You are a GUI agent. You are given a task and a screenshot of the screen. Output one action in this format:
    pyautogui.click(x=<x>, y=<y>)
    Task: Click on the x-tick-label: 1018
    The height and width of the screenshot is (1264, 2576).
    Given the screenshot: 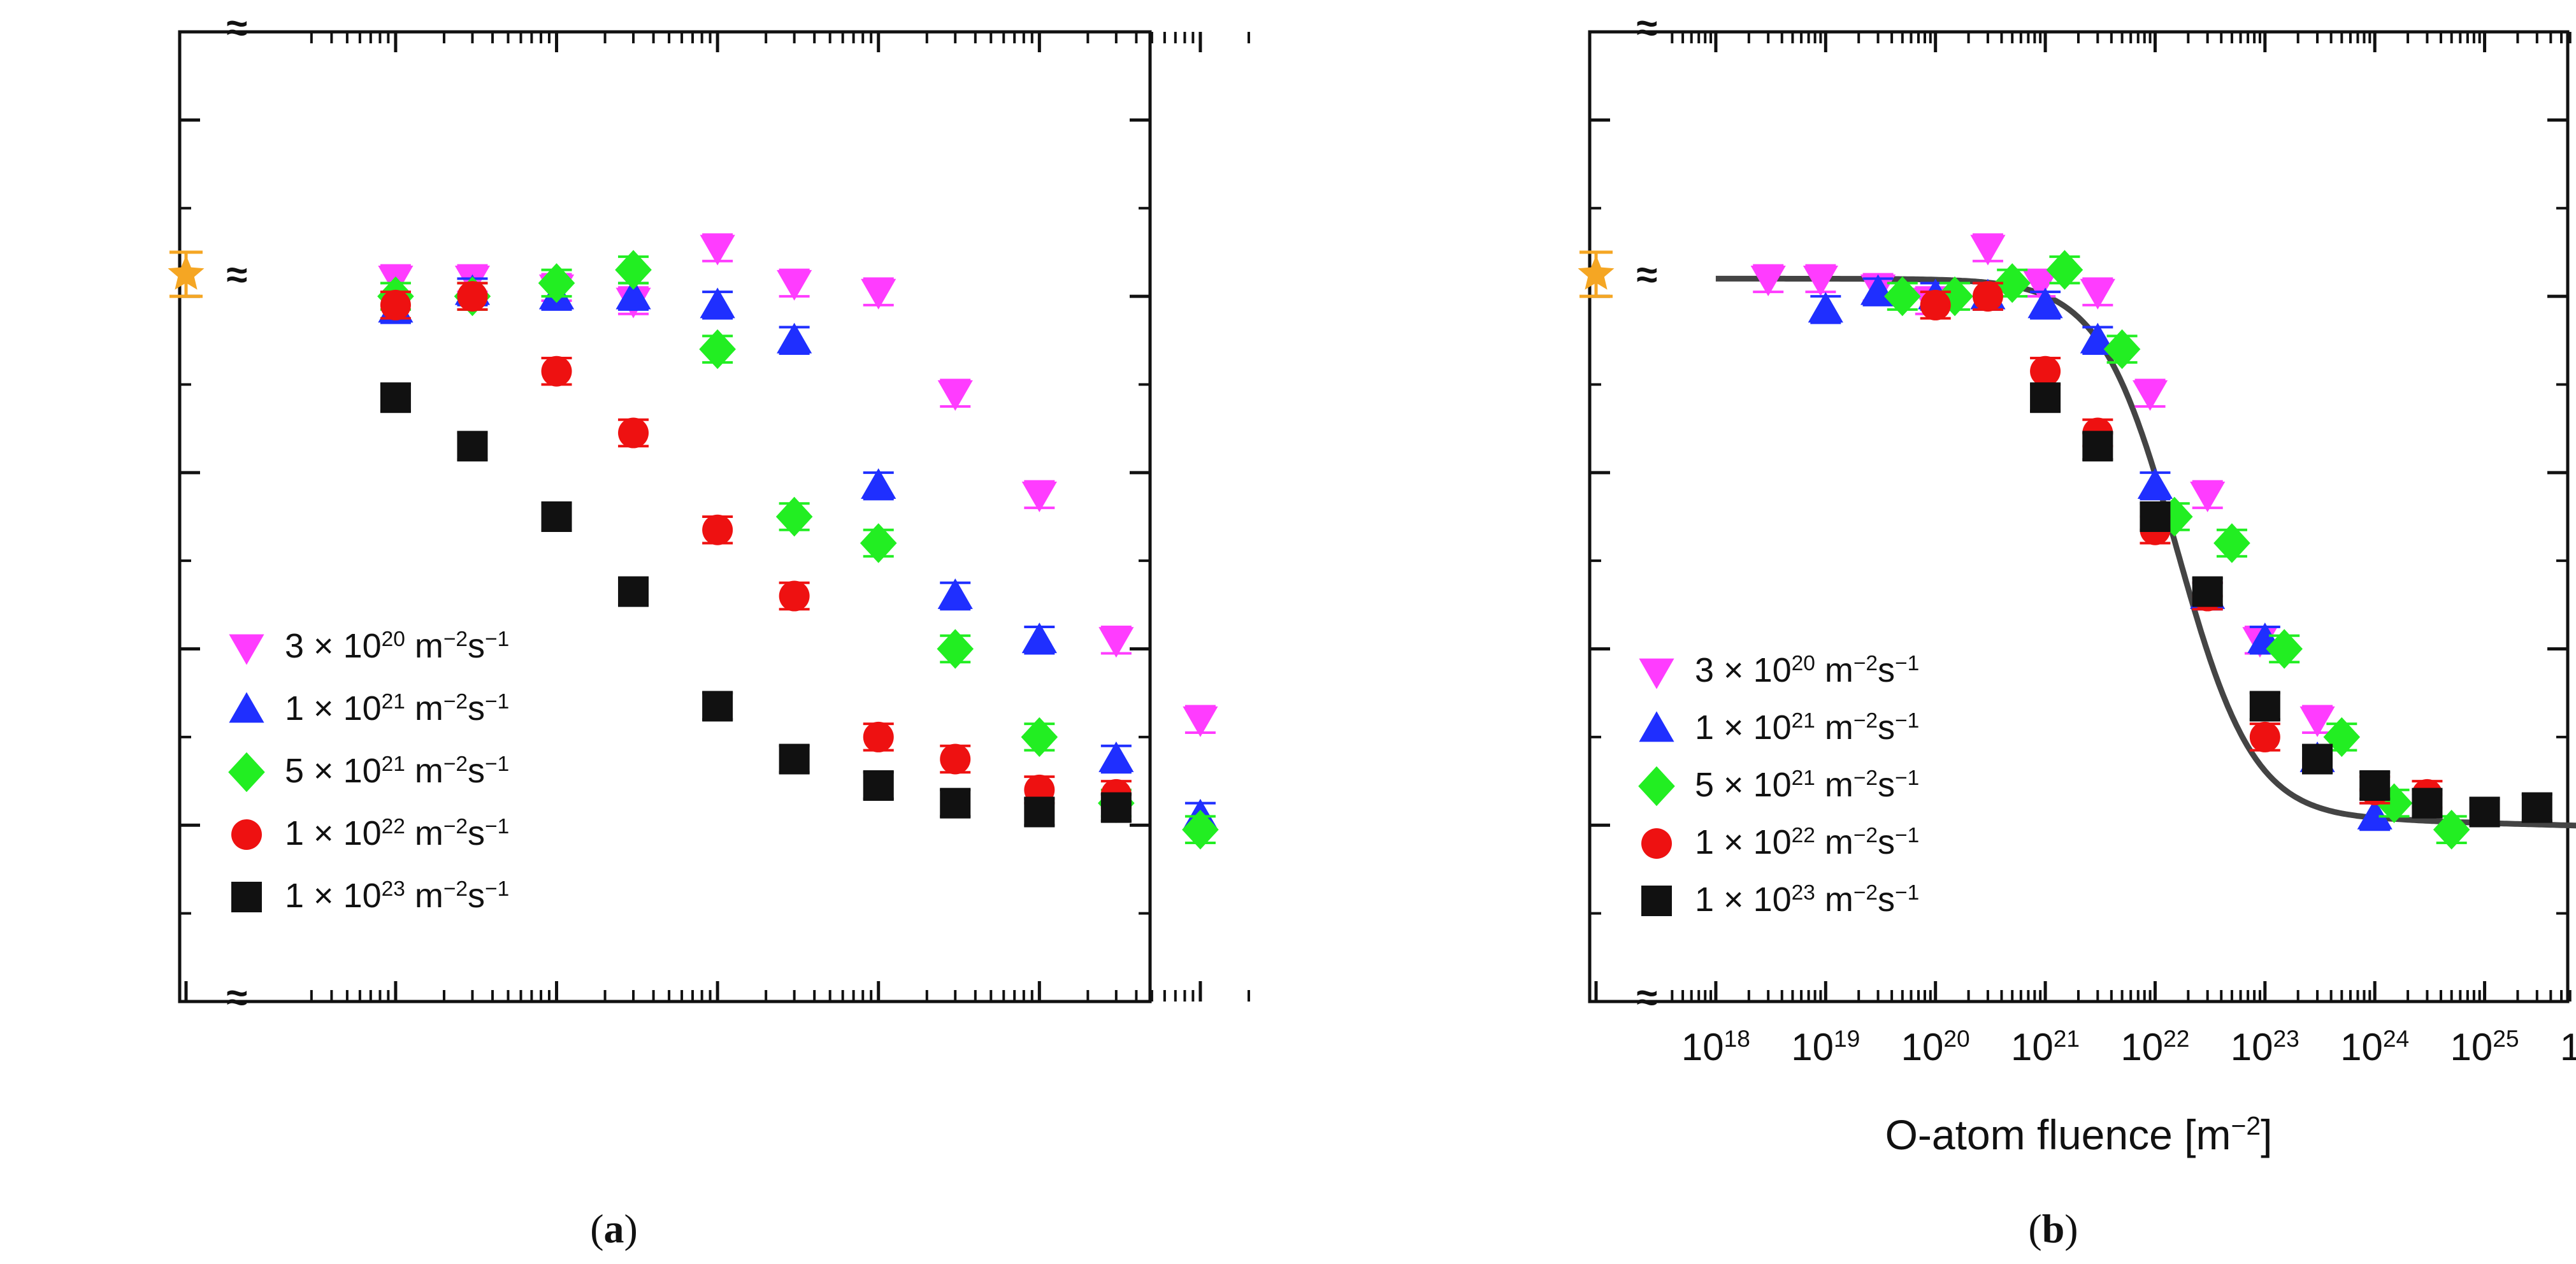 What is the action you would take?
    pyautogui.click(x=1715, y=1046)
    